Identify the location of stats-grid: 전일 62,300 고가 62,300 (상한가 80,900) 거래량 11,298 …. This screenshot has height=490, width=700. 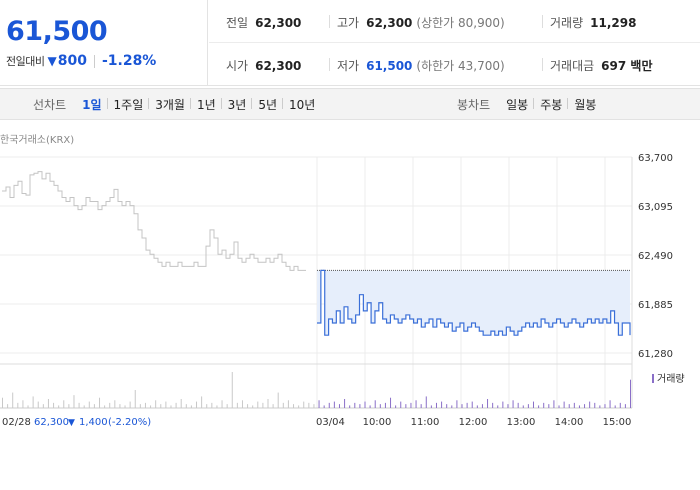
(454, 43).